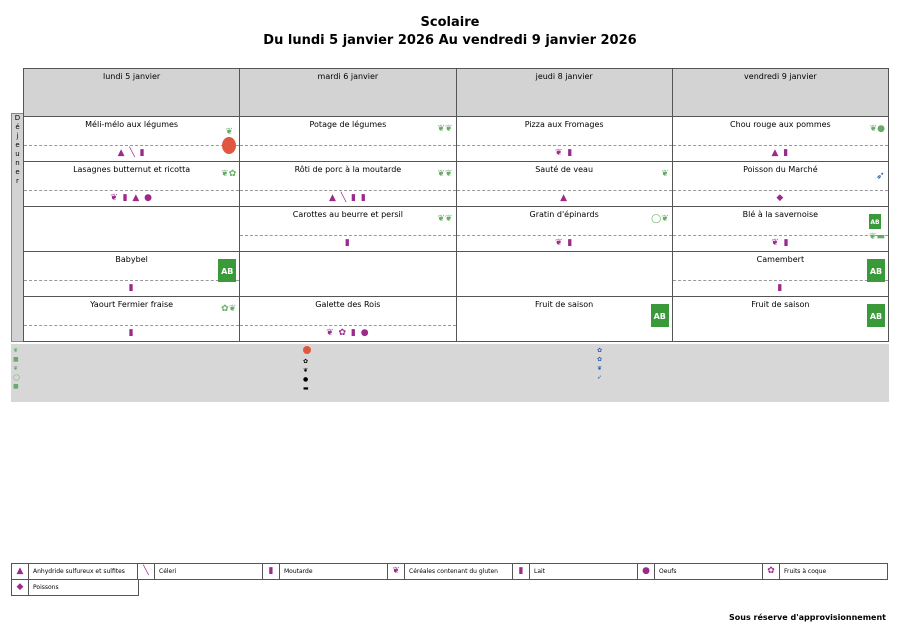  What do you see at coordinates (877, 129) in the screenshot?
I see `veg-icon: ❦●` at bounding box center [877, 129].